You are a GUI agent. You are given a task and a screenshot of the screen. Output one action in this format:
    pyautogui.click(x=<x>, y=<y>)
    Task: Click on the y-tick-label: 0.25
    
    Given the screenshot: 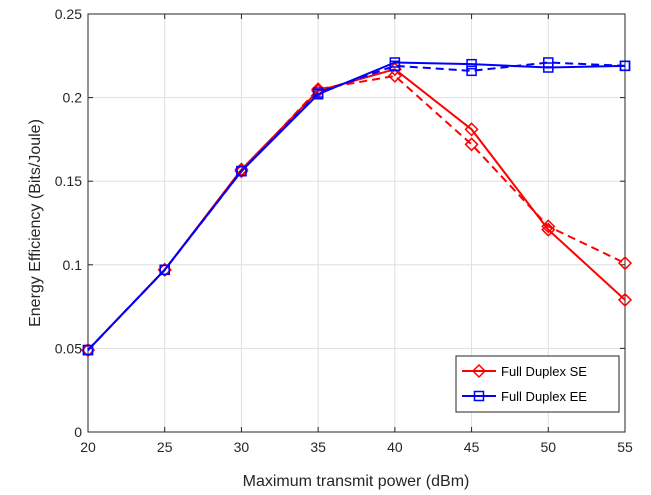 What is the action you would take?
    pyautogui.click(x=68, y=14)
    